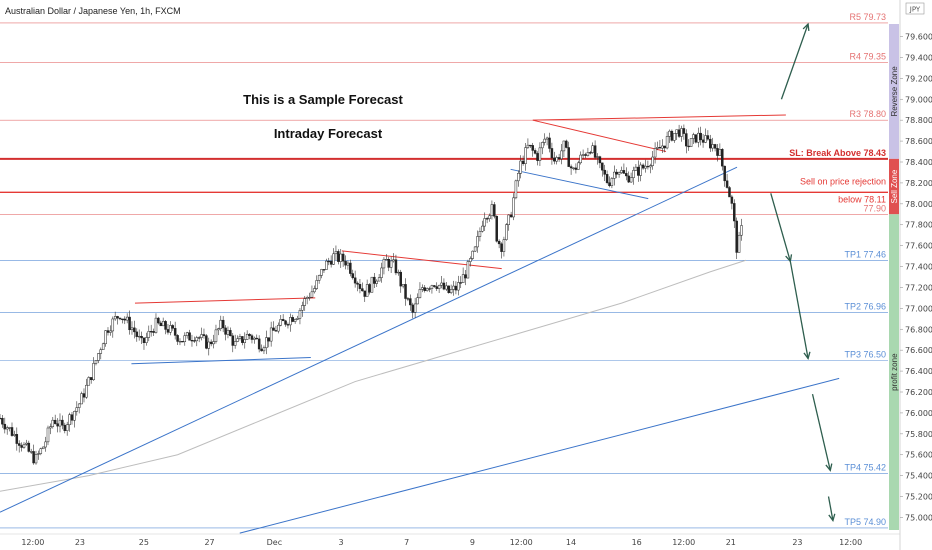 This screenshot has width=932, height=550. What do you see at coordinates (571, 542) in the screenshot?
I see `x-tick-label-9: 14` at bounding box center [571, 542].